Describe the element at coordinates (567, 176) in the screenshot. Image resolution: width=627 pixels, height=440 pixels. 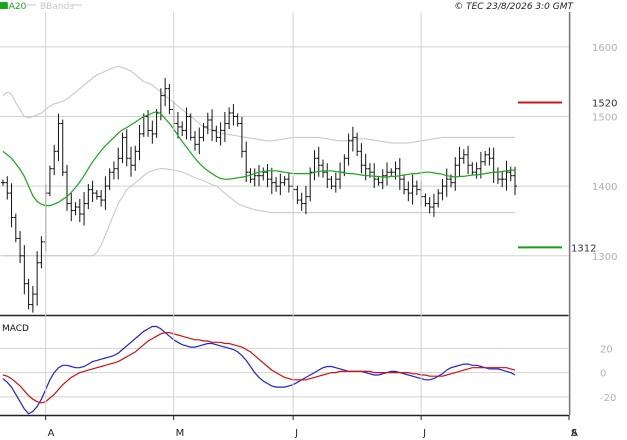
I see `price-levels: 1520 1312` at that location.